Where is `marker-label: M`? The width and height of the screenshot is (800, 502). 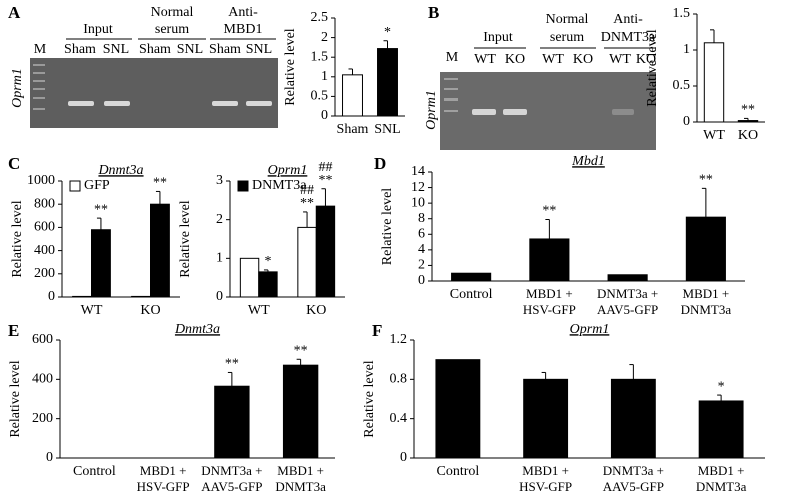
marker-label: M is located at coordinates (40, 49).